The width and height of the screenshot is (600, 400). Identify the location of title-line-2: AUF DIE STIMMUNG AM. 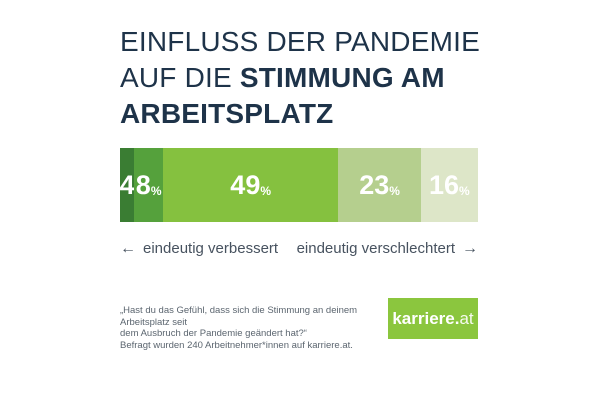
(282, 77).